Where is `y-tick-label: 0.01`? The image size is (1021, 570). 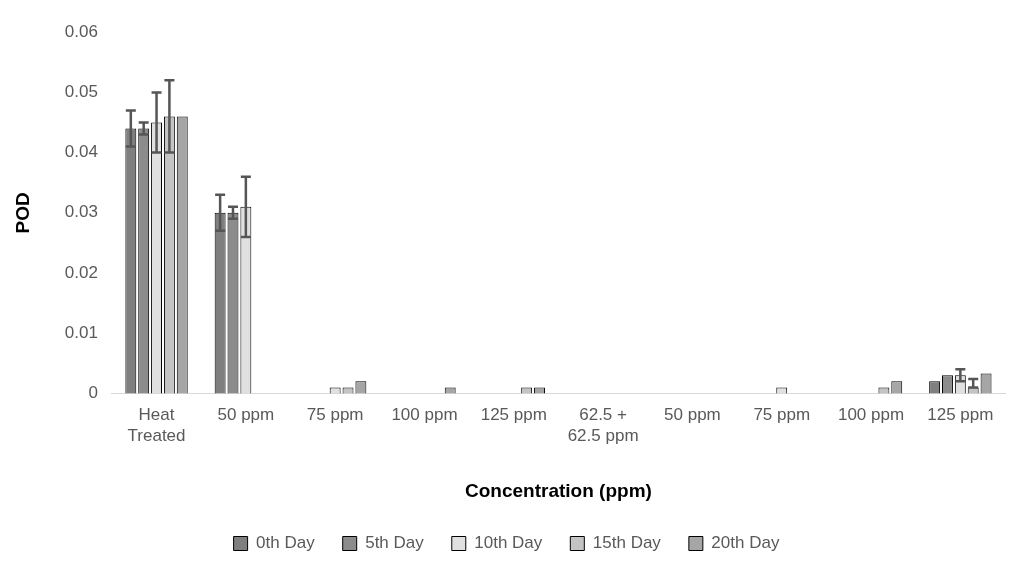 y-tick-label: 0.01 is located at coordinates (81, 332).